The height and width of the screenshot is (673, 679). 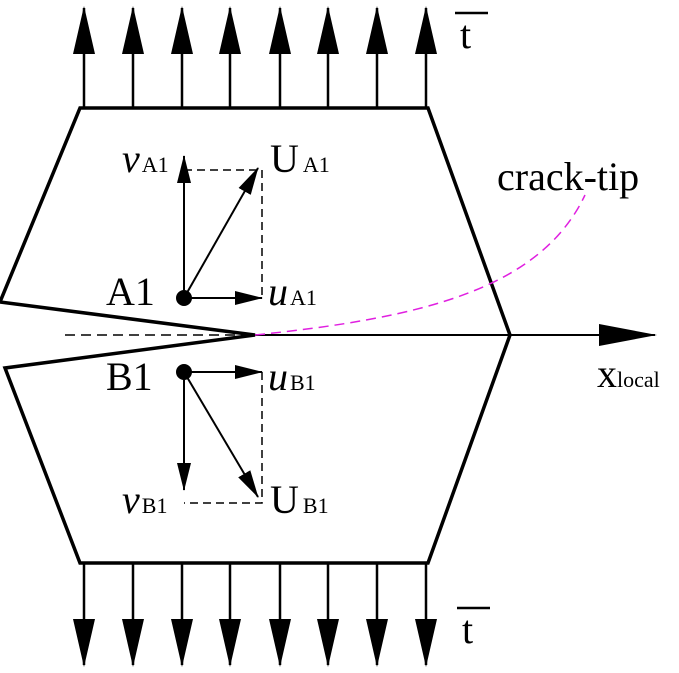 What do you see at coordinates (129, 376) in the screenshot?
I see `point-label: B1` at bounding box center [129, 376].